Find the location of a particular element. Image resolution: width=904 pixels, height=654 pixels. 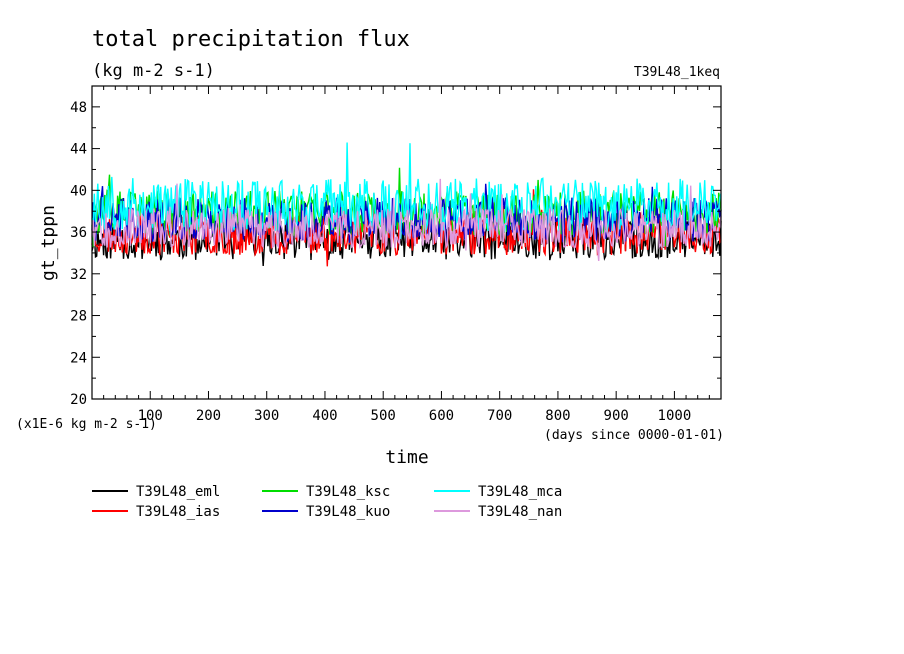

y-axis-label: gt_tppn is located at coordinates (48, 243).